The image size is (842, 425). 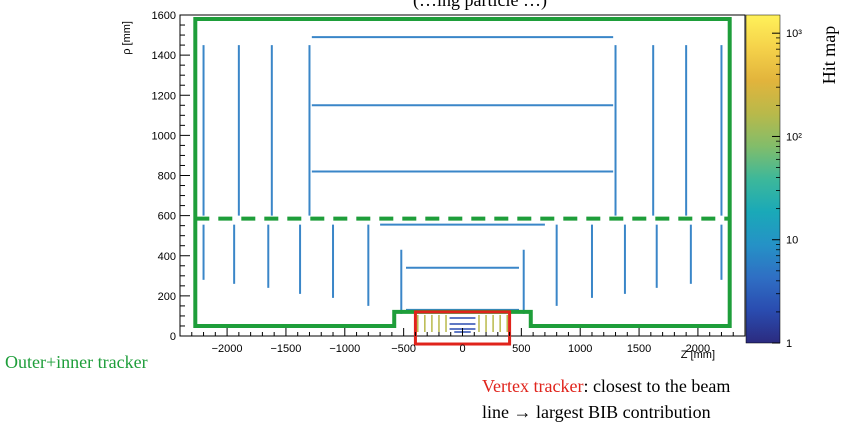 What do you see at coordinates (164, 56) in the screenshot?
I see `y-tick-label: 1400` at bounding box center [164, 56].